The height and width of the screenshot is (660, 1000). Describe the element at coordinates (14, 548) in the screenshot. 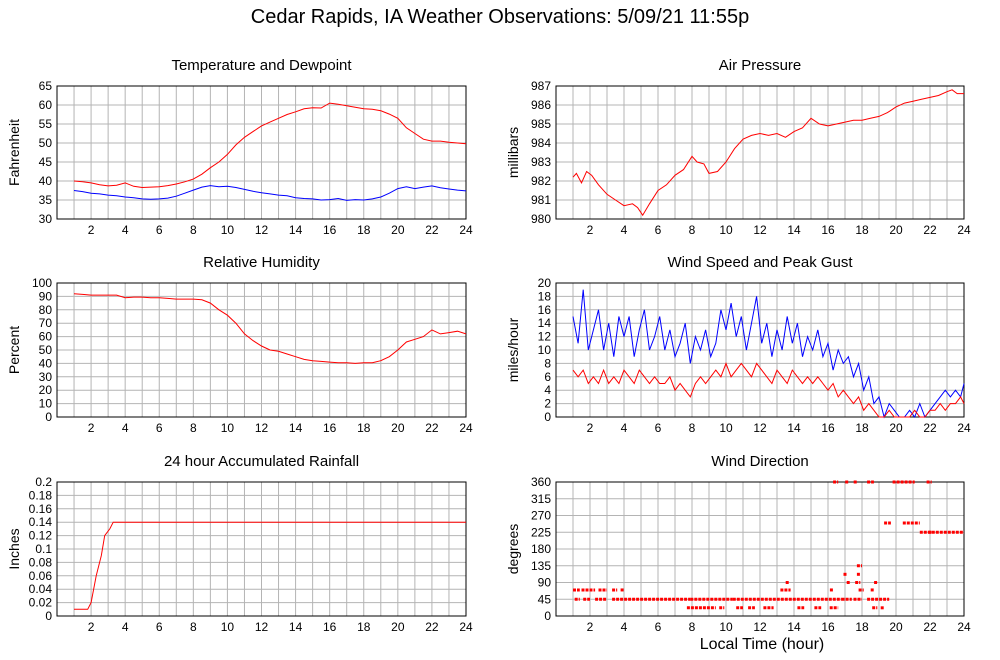

I see `y-axis-label: Inches` at that location.